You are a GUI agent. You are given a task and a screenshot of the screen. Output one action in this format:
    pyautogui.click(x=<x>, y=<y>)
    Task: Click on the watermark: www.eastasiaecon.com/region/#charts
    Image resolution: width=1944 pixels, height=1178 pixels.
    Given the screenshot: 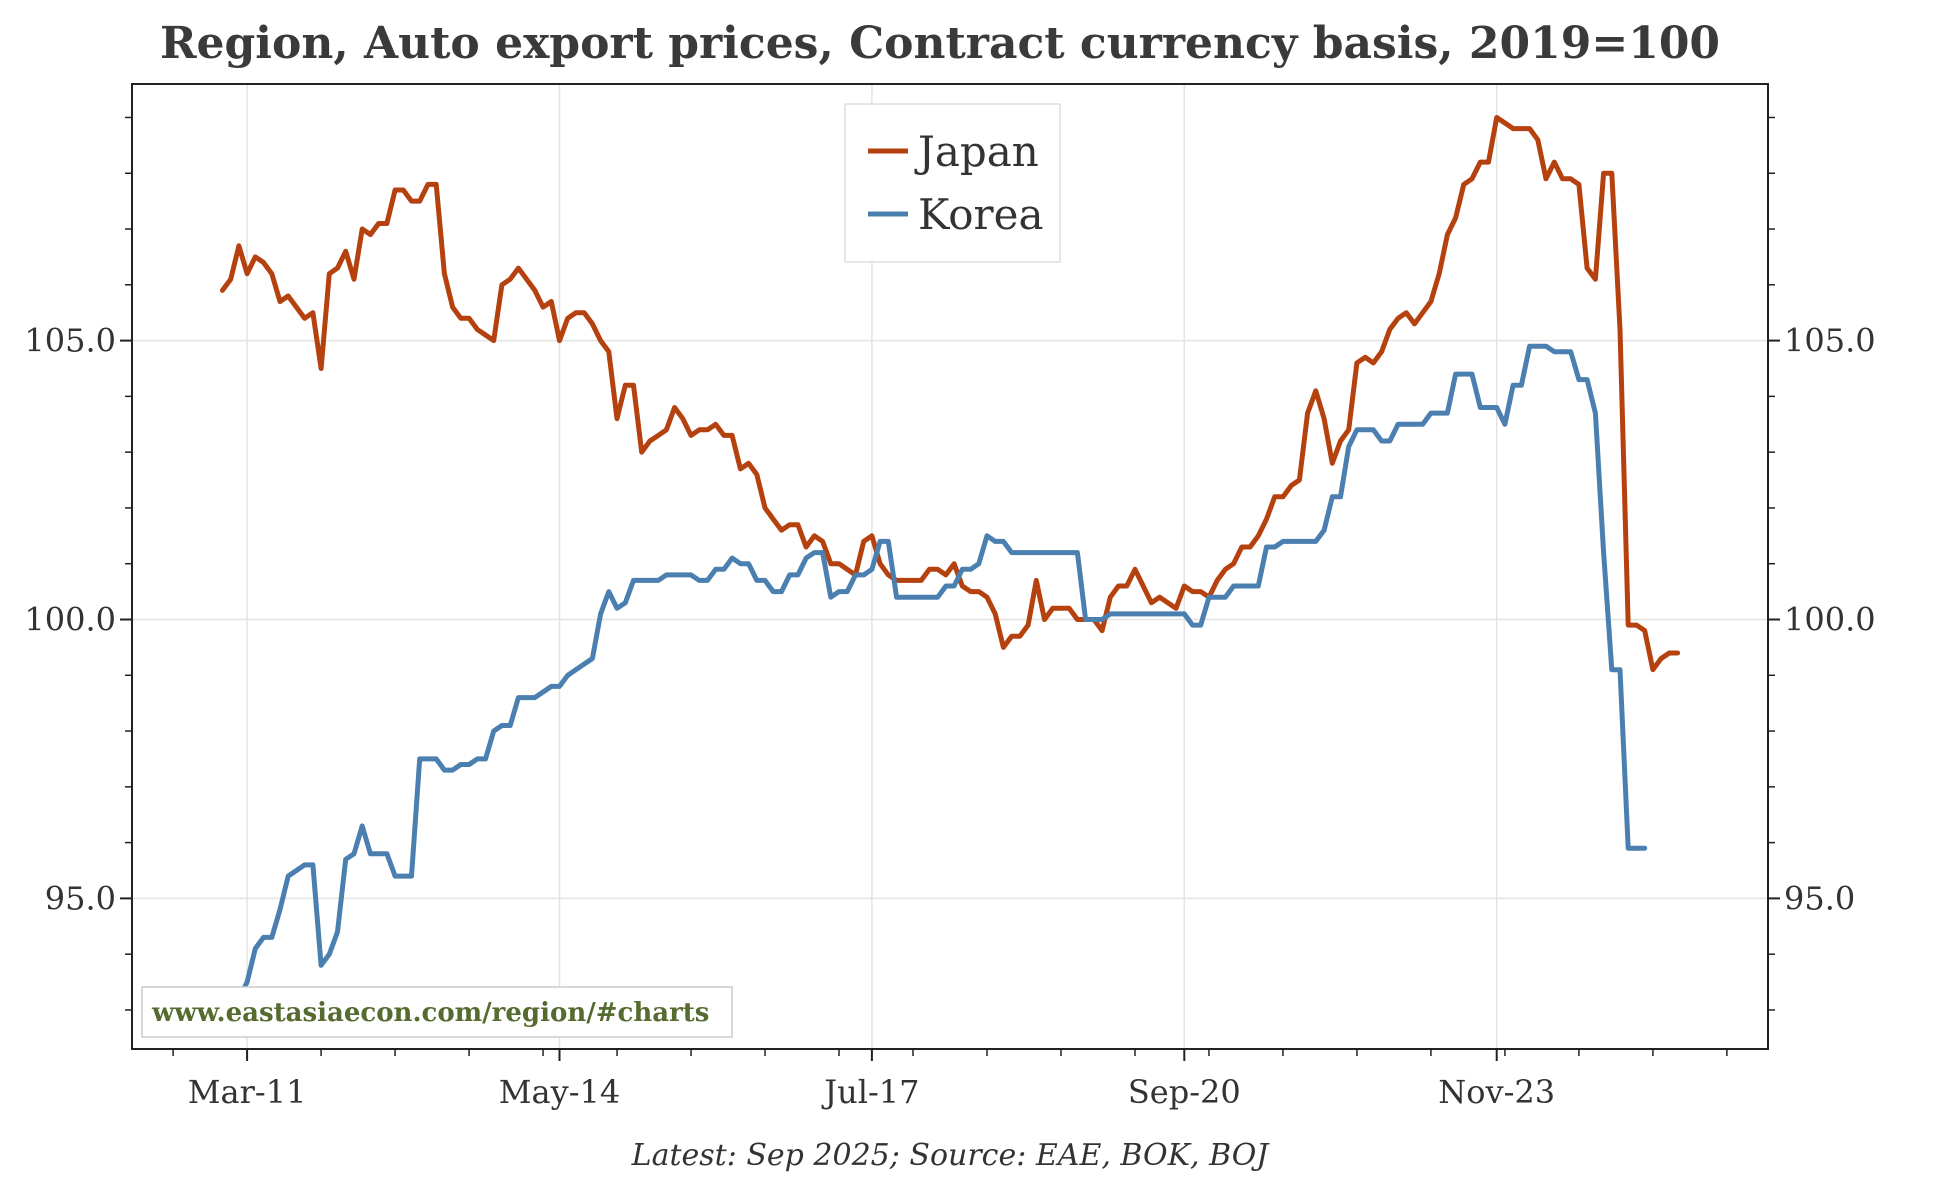 What is the action you would take?
    pyautogui.click(x=437, y=1012)
    